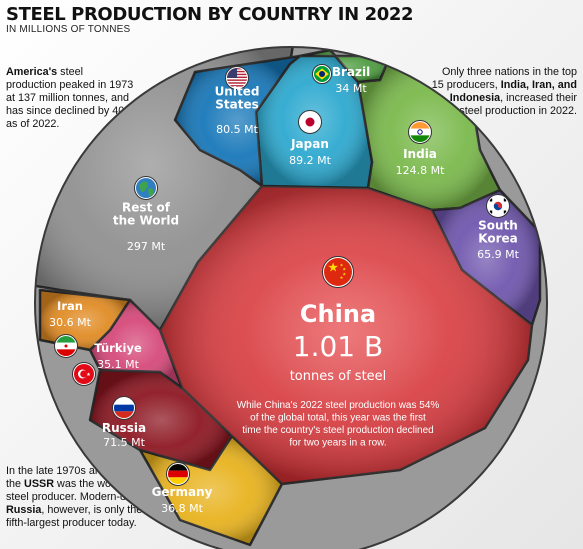  I want to click on cell-value-iran: 30.6 Mt, so click(70, 322).